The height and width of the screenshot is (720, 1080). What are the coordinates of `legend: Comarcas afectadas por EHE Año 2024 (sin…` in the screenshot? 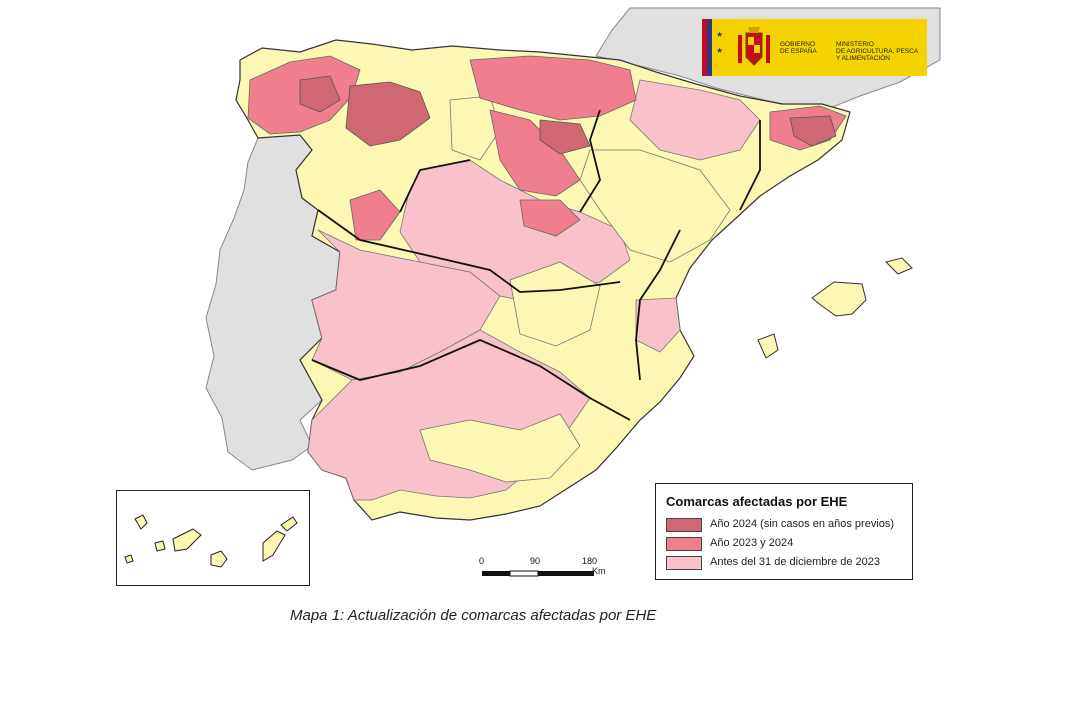 It's located at (784, 531).